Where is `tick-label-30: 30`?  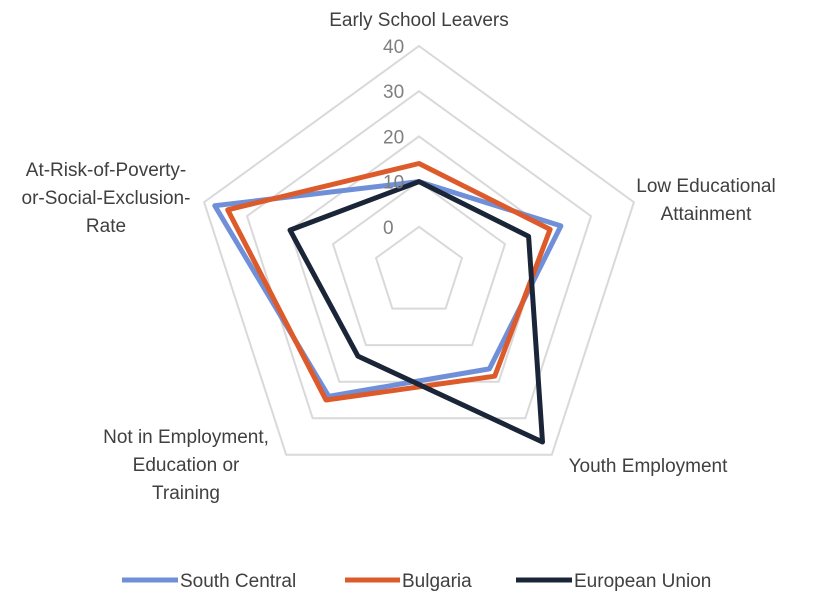 tick-label-30: 30 is located at coordinates (393, 92).